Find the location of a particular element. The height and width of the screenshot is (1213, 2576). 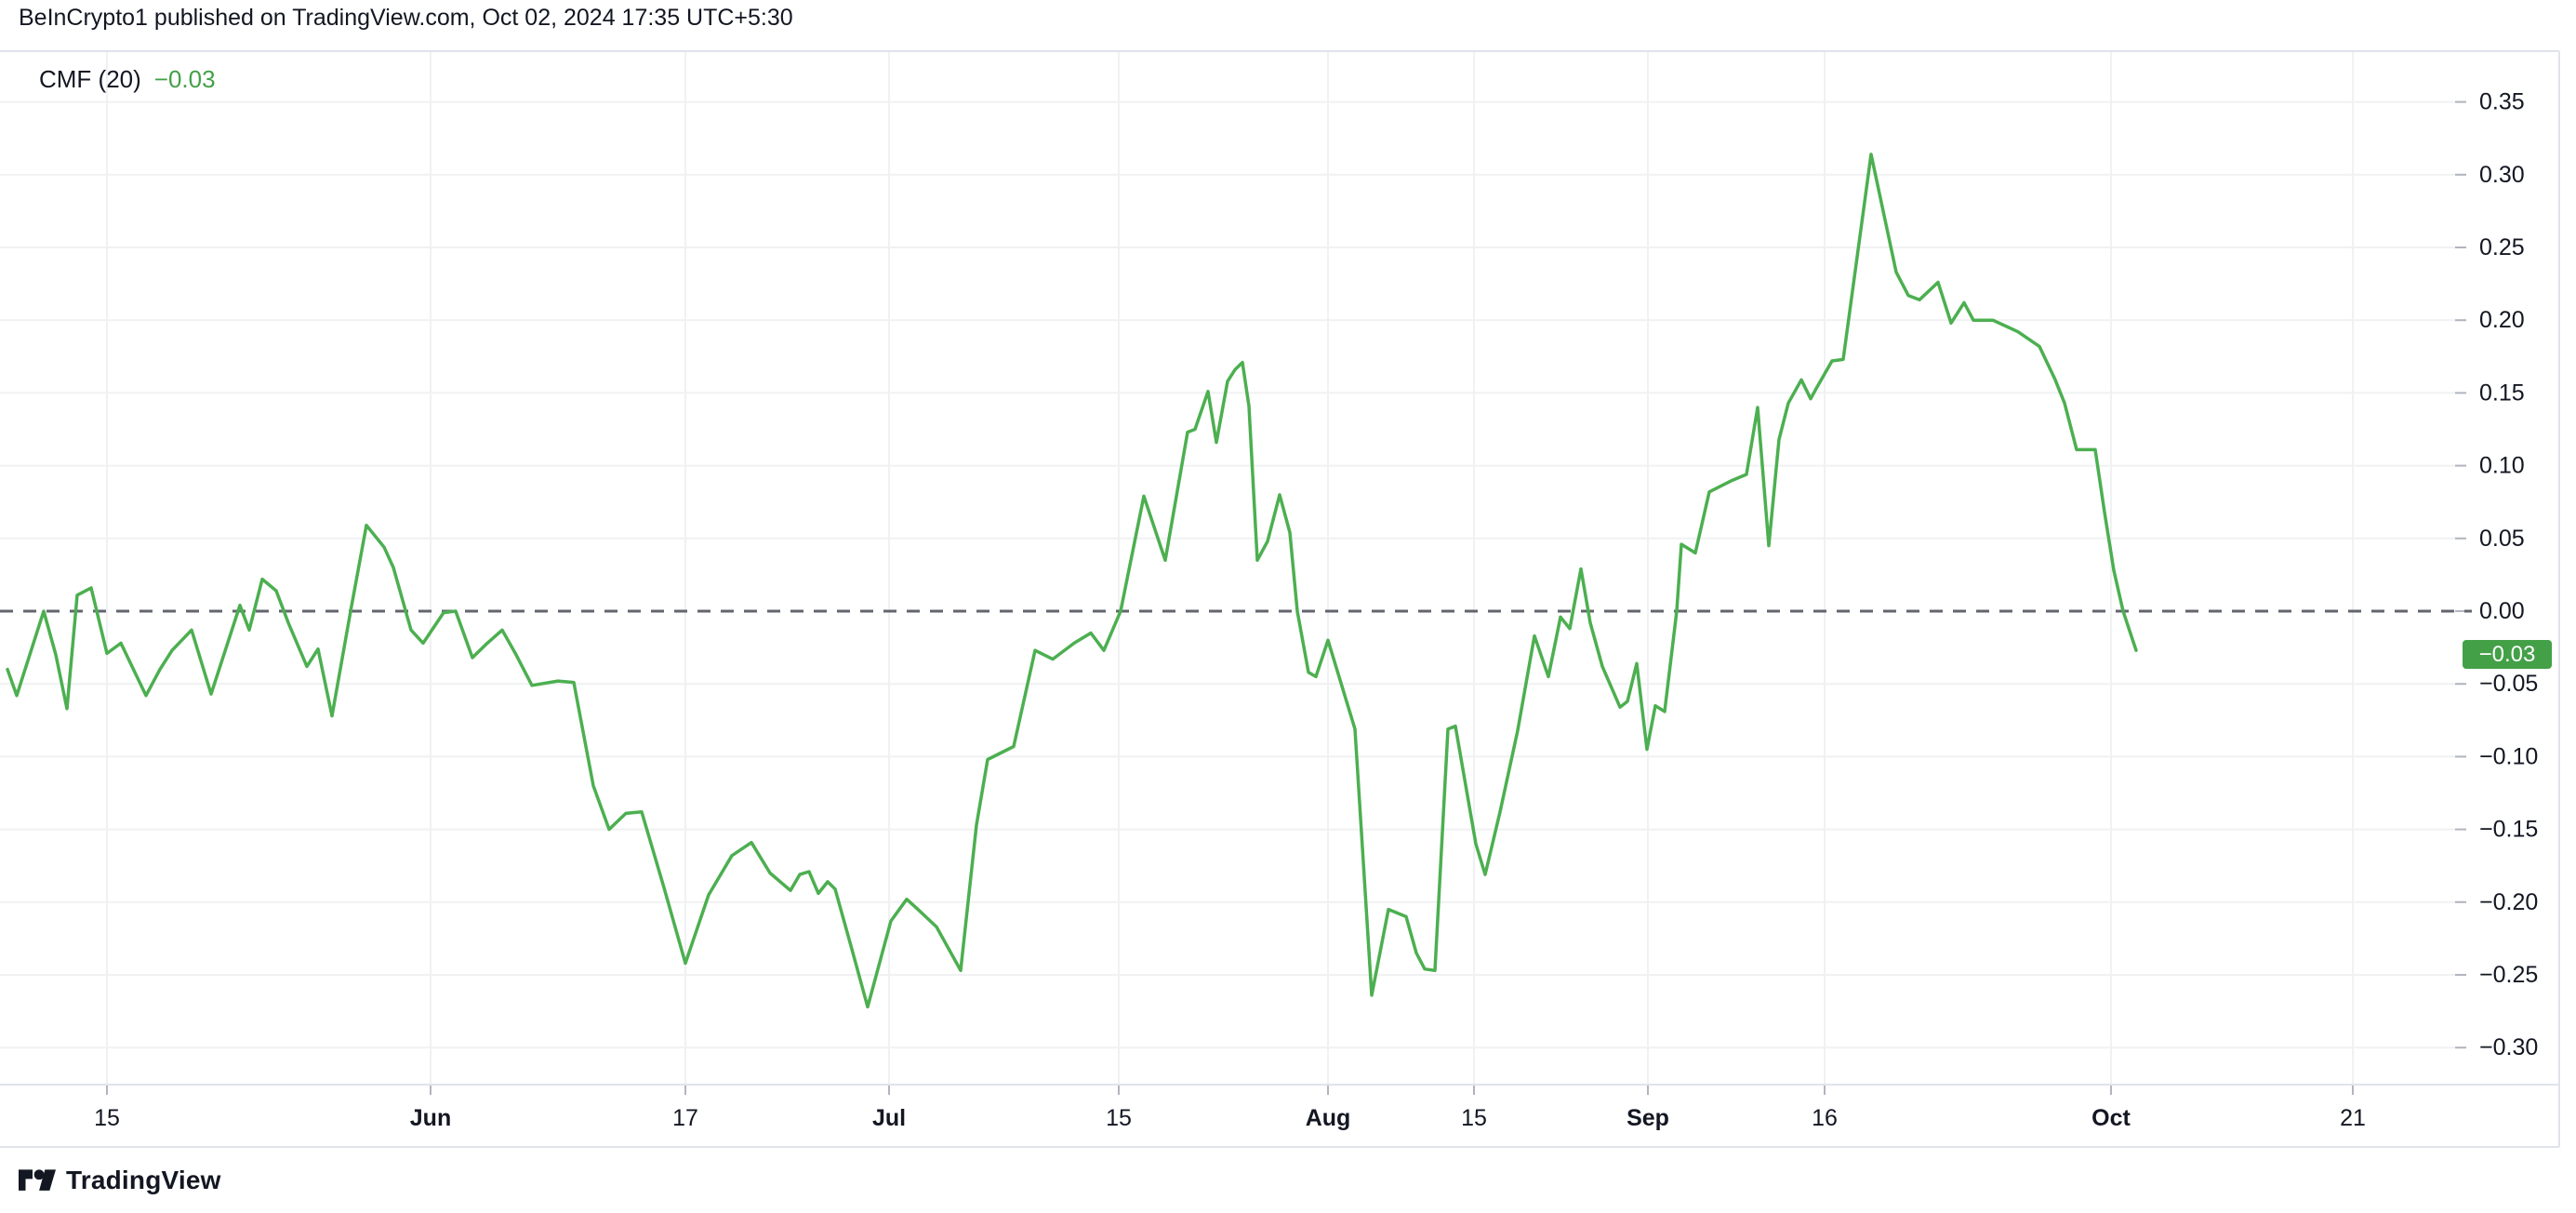

y-axis-label: 0.30 is located at coordinates (2502, 175).